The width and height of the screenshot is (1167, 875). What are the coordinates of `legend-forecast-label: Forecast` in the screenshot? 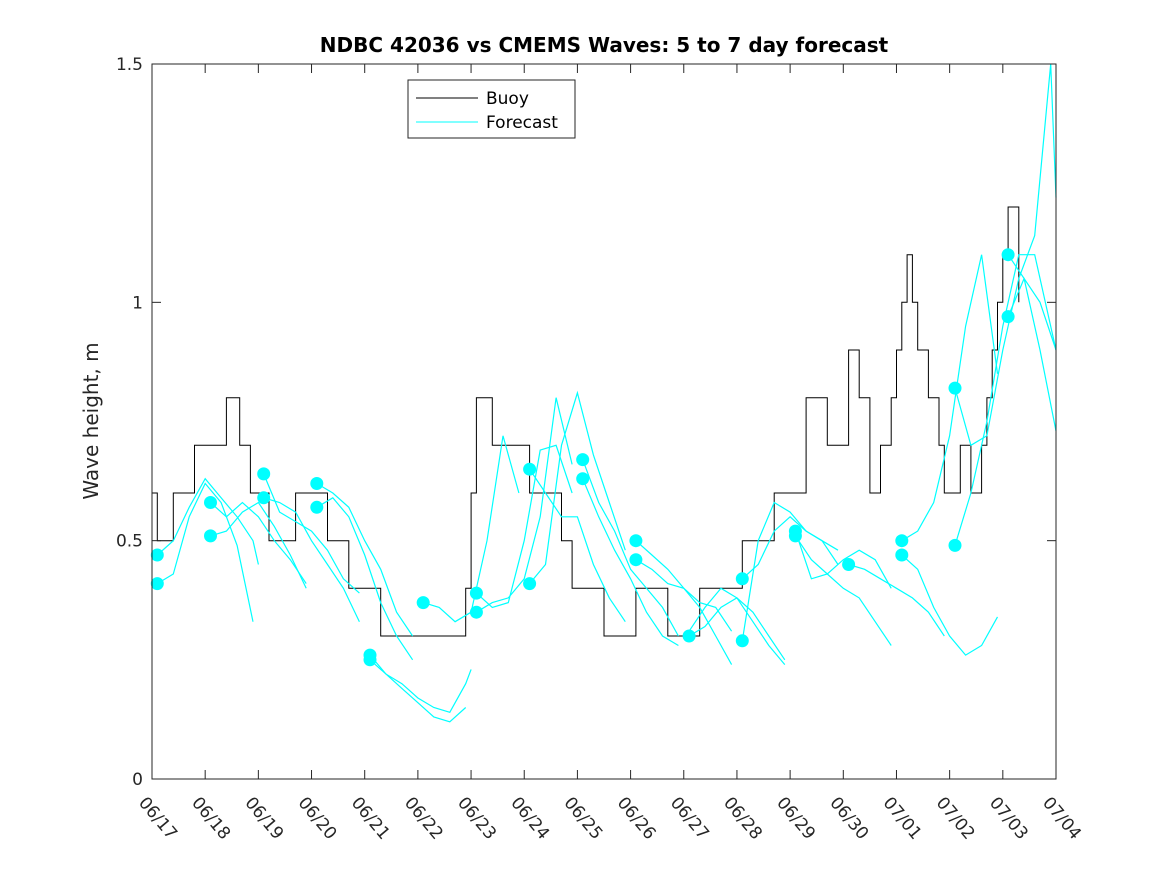 It's located at (522, 123).